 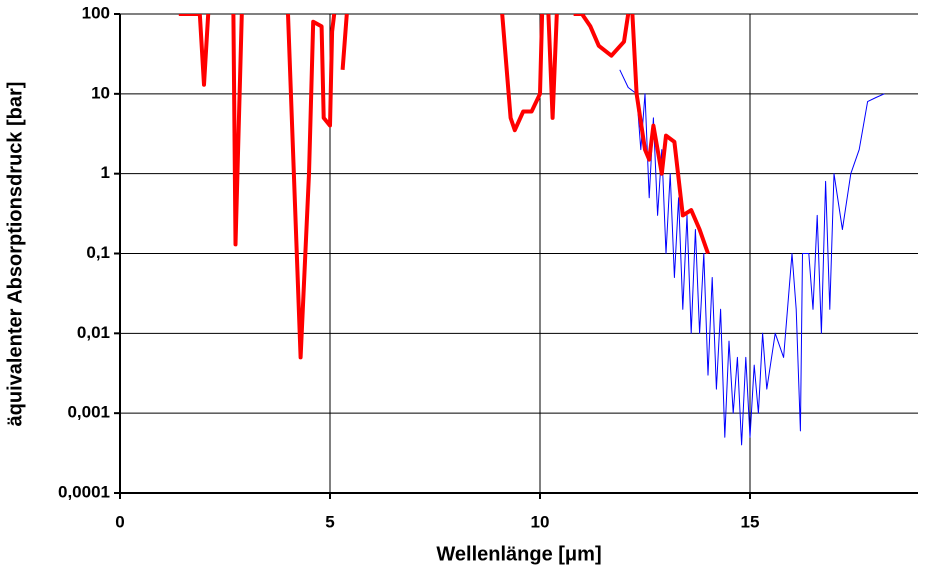 I want to click on y-tick-label: 100, so click(x=96, y=12).